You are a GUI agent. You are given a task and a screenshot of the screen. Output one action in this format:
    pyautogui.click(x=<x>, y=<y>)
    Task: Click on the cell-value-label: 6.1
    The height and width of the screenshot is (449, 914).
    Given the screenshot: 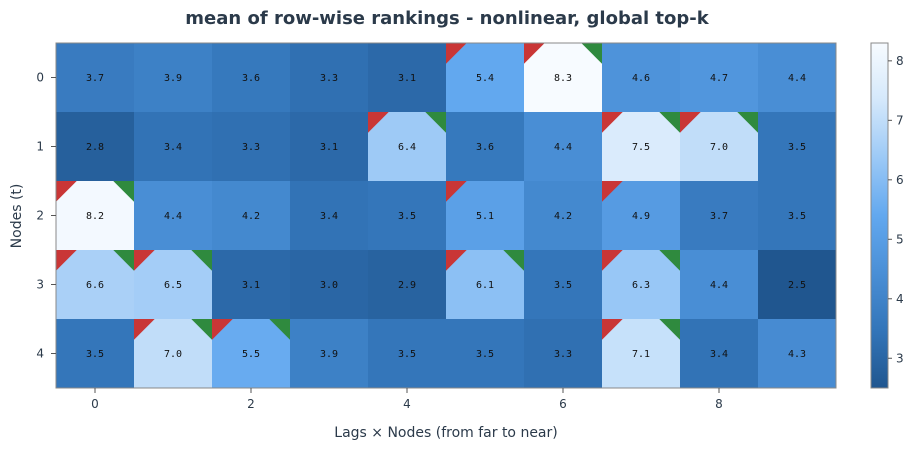 What is the action you would take?
    pyautogui.click(x=485, y=285)
    